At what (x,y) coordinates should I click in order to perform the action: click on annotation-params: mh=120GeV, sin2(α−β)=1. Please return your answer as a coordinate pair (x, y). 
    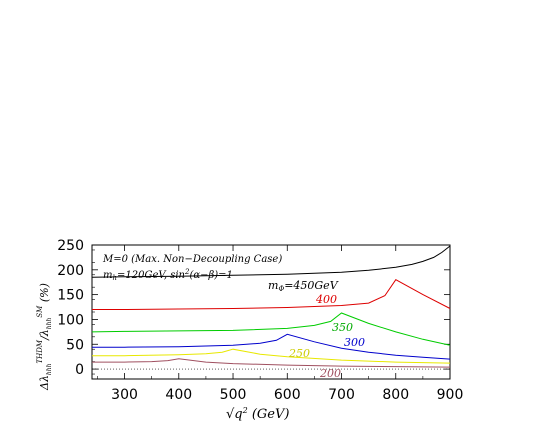
    Looking at the image, I should click on (168, 275).